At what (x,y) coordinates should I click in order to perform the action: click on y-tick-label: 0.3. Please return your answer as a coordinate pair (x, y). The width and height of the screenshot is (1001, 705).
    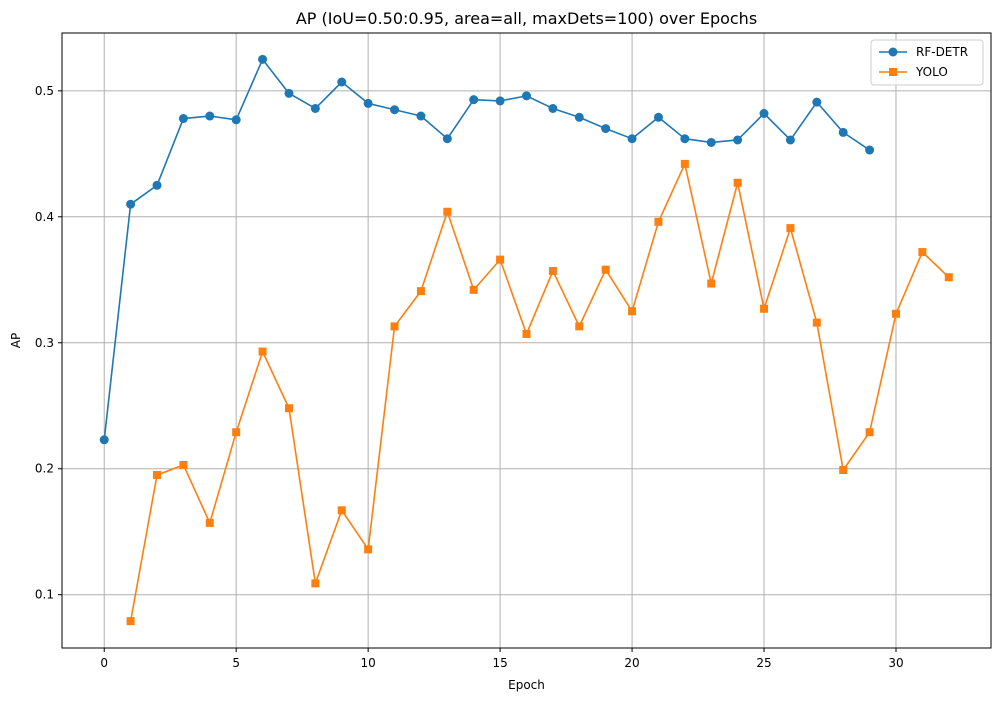
    Looking at the image, I should click on (44, 343).